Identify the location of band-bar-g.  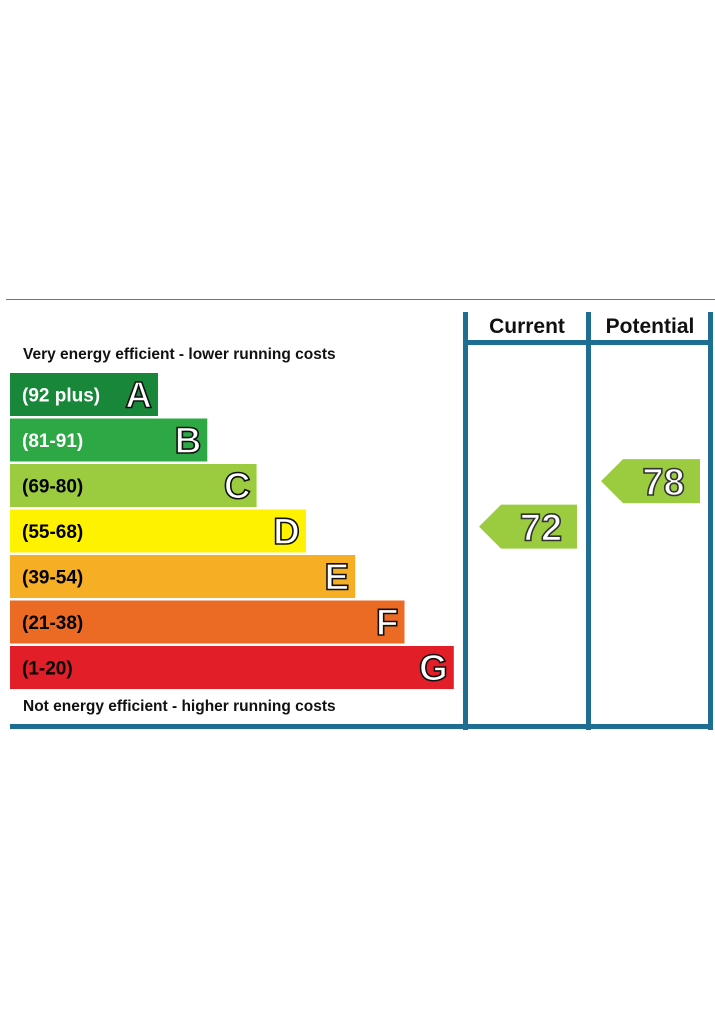
(232, 667).